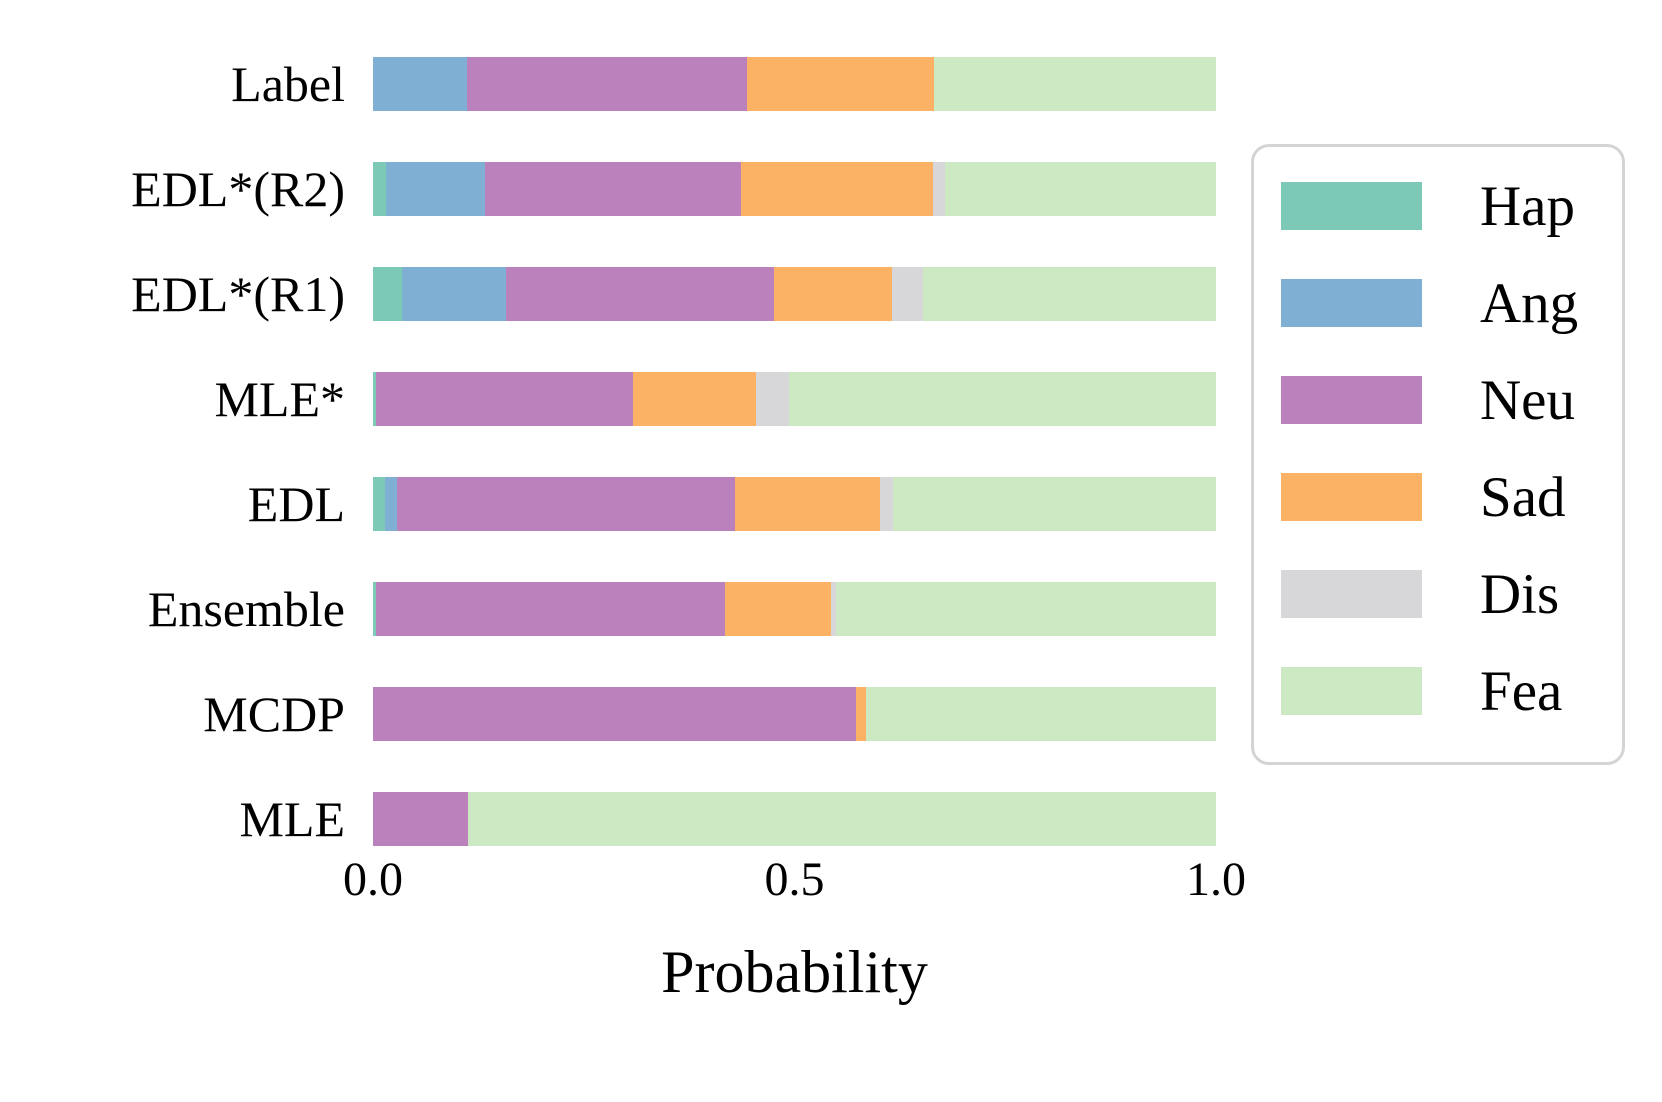 This screenshot has height=1102, width=1662. I want to click on legend-label-ang: Ang, so click(1529, 303).